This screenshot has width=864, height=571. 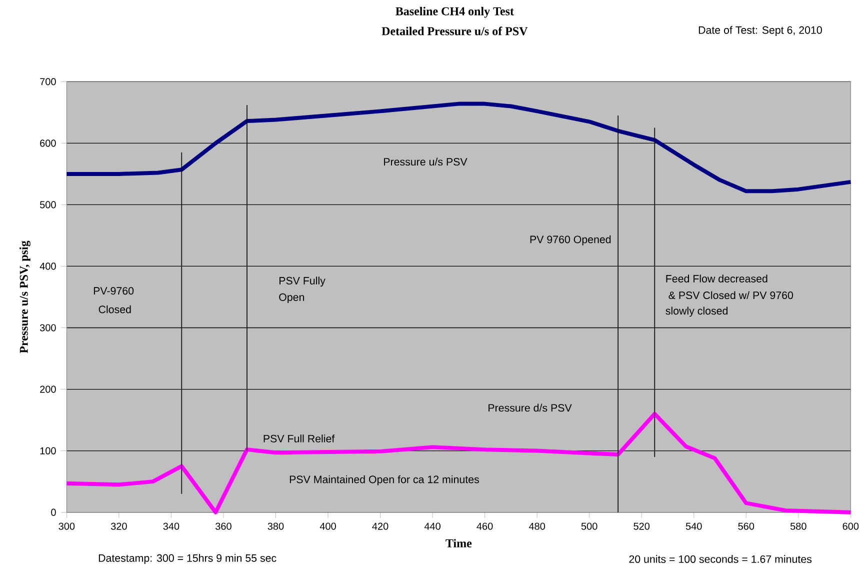 I want to click on y-tick-label: 0, so click(x=53, y=512).